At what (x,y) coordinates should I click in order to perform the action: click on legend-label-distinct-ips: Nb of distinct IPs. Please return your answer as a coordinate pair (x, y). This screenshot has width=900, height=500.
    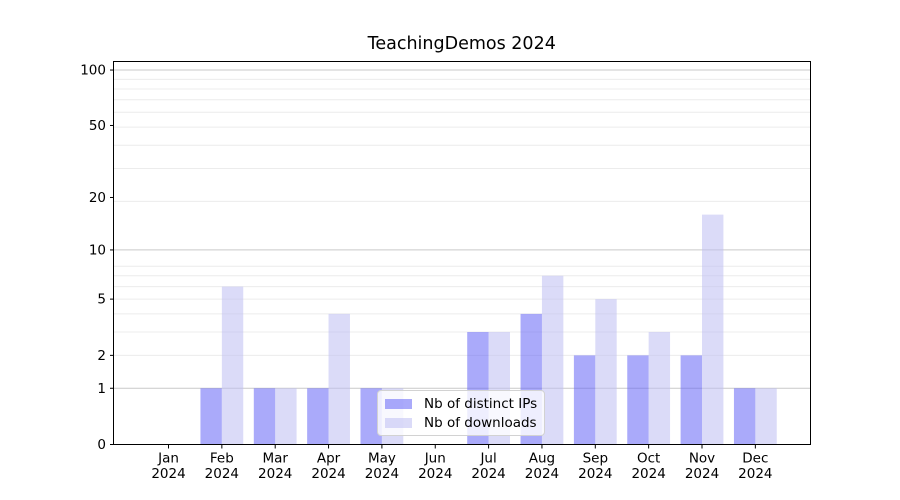
    Looking at the image, I should click on (481, 403).